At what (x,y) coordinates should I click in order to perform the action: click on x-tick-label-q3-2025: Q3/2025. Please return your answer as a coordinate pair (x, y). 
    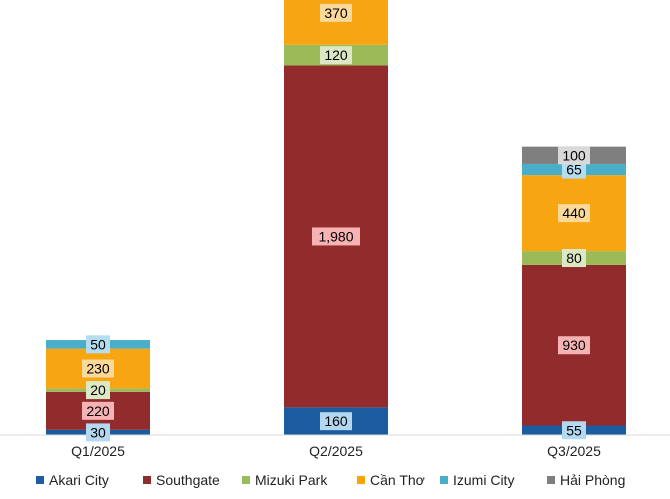
    Looking at the image, I should click on (574, 451).